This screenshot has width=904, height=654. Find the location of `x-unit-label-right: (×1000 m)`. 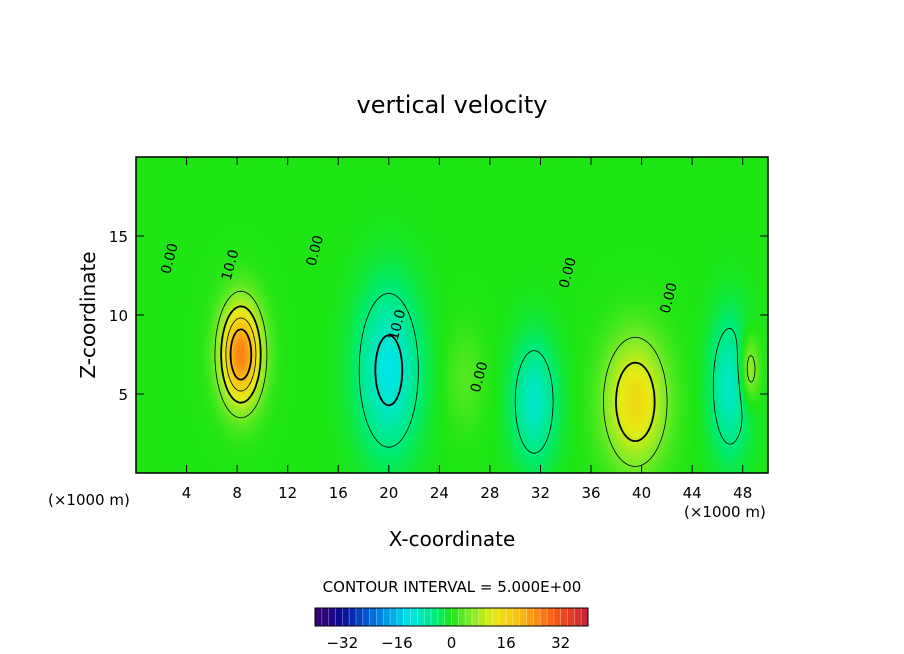

x-unit-label-right: (×1000 m) is located at coordinates (725, 512).